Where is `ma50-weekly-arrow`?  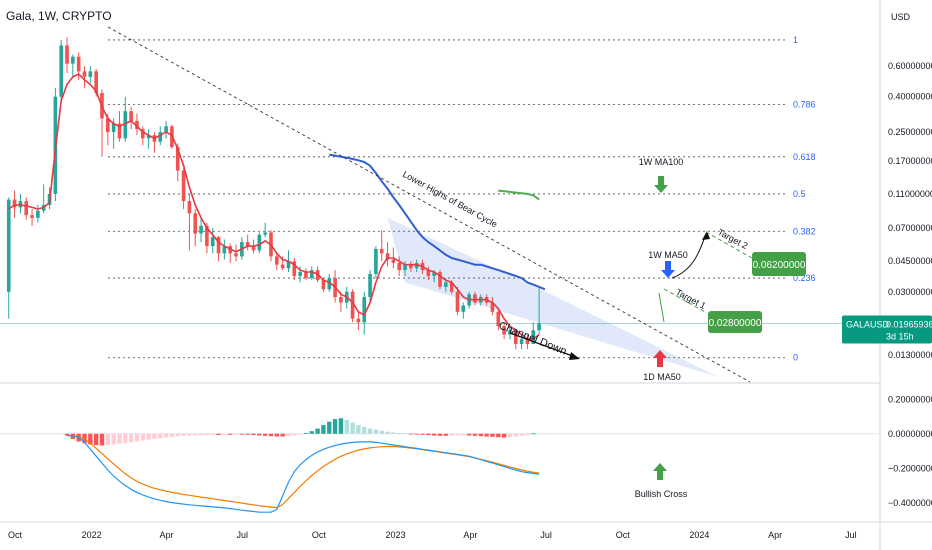
ma50-weekly-arrow is located at coordinates (668, 269).